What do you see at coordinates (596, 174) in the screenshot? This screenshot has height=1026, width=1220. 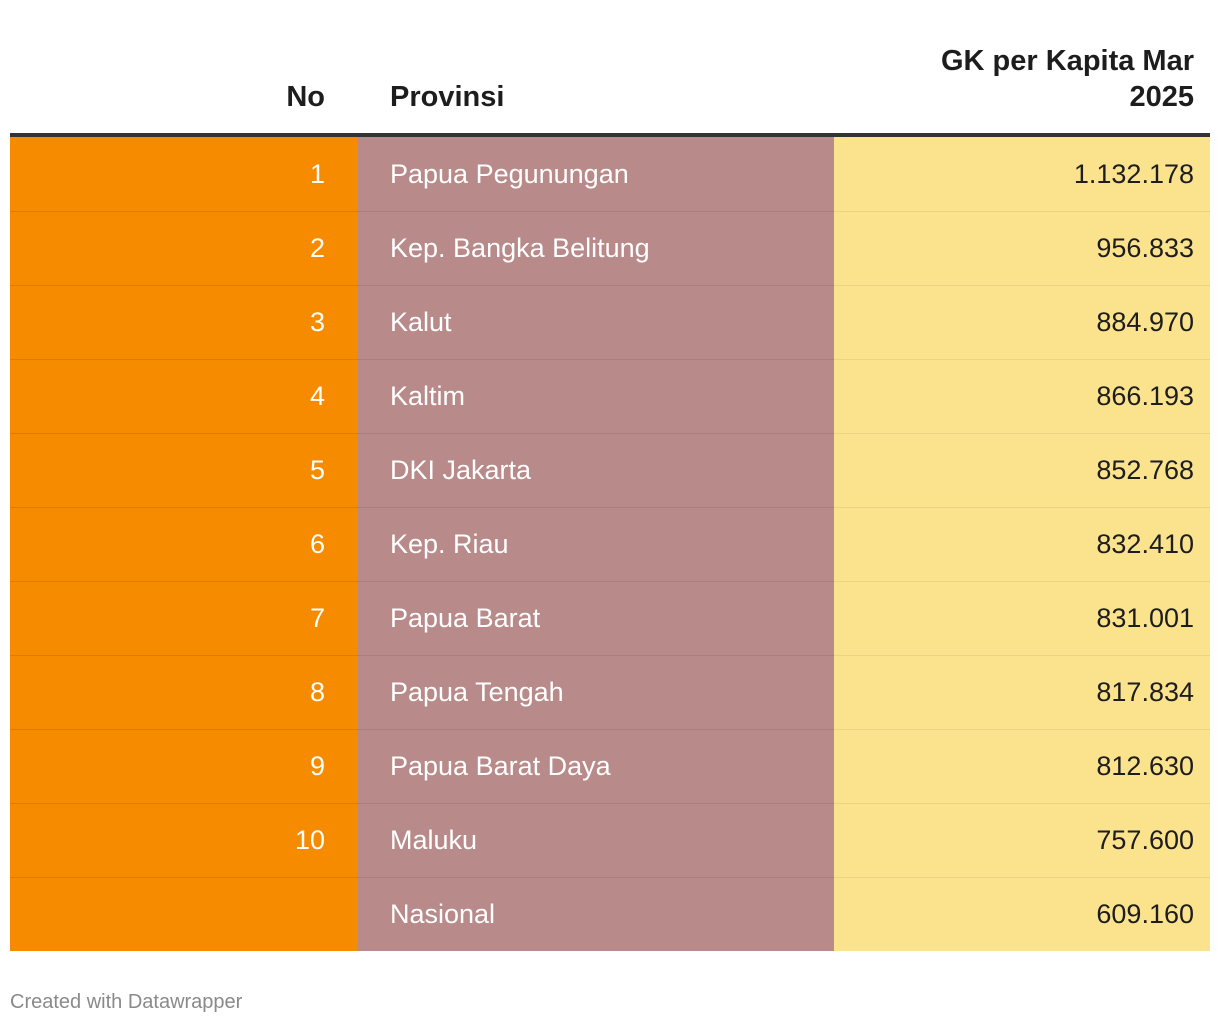 I see `cell-provinsi: Papua Pegunungan` at bounding box center [596, 174].